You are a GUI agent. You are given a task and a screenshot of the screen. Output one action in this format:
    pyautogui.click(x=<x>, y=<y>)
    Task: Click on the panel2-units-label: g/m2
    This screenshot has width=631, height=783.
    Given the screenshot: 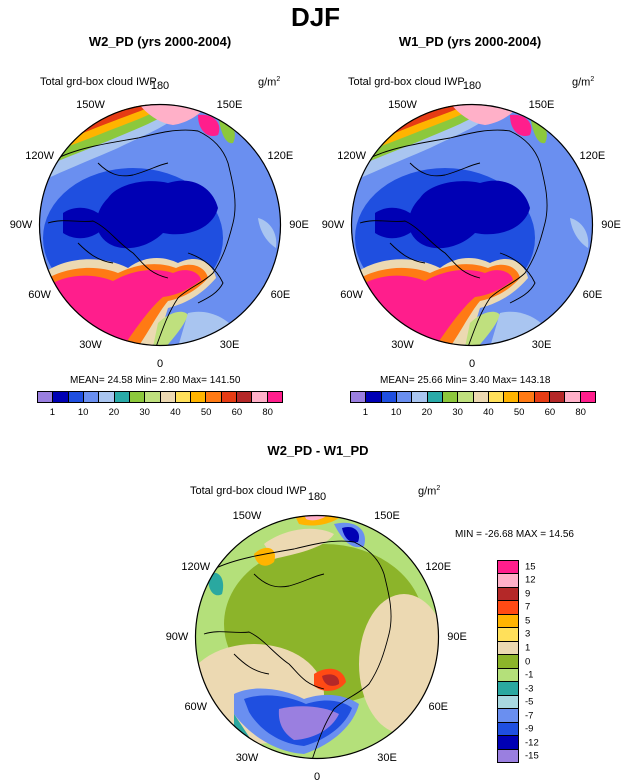 What is the action you would take?
    pyautogui.click(x=583, y=82)
    